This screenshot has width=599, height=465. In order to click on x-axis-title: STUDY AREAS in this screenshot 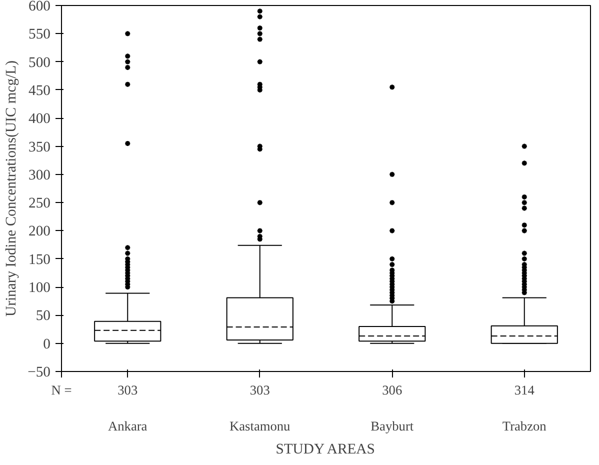, I will do `click(325, 450)`.